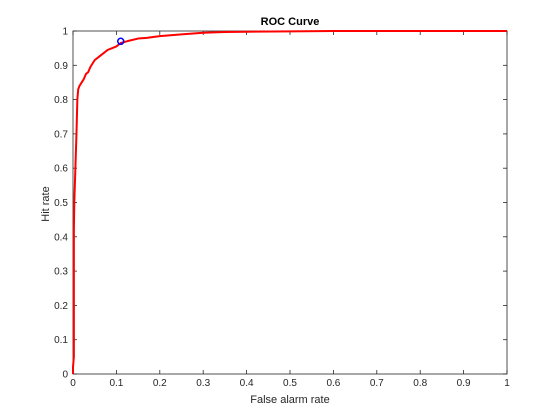 The height and width of the screenshot is (420, 560). What do you see at coordinates (65, 32) in the screenshot?
I see `y-tick-label: 1` at bounding box center [65, 32].